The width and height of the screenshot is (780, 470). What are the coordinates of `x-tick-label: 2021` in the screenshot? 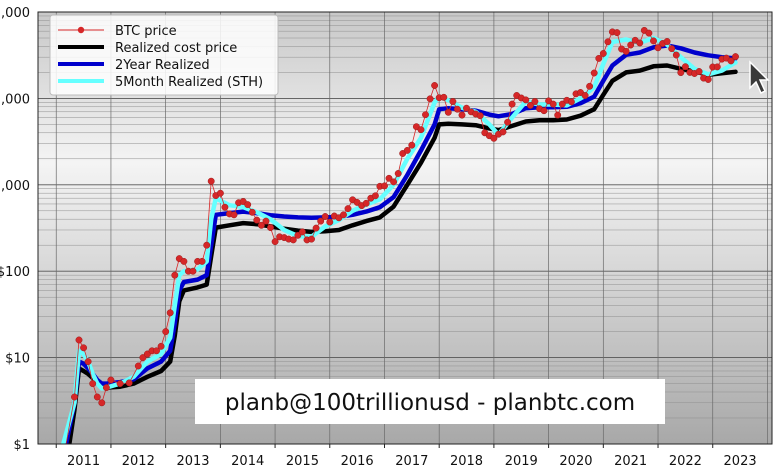 It's located at (630, 461).